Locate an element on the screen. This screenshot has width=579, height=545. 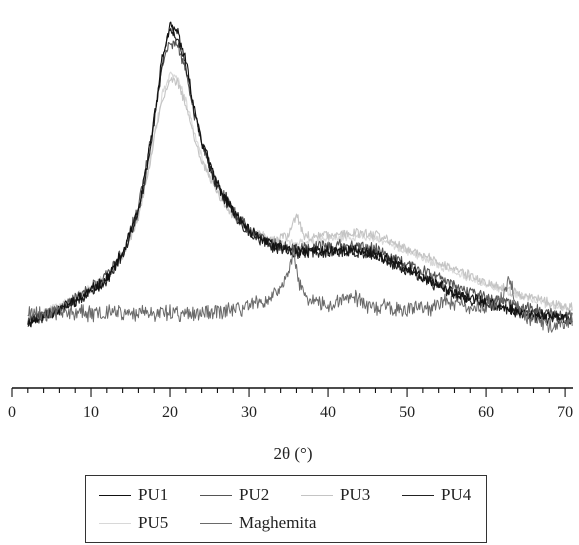
x-tick-label: 70 is located at coordinates (565, 412).